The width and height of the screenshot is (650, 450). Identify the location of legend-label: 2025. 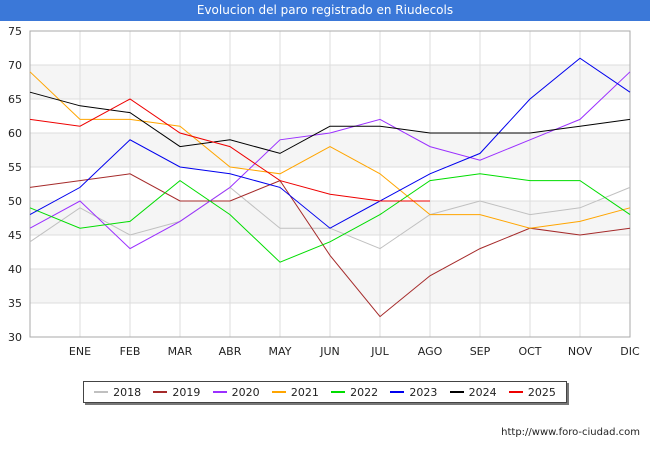
(541, 392).